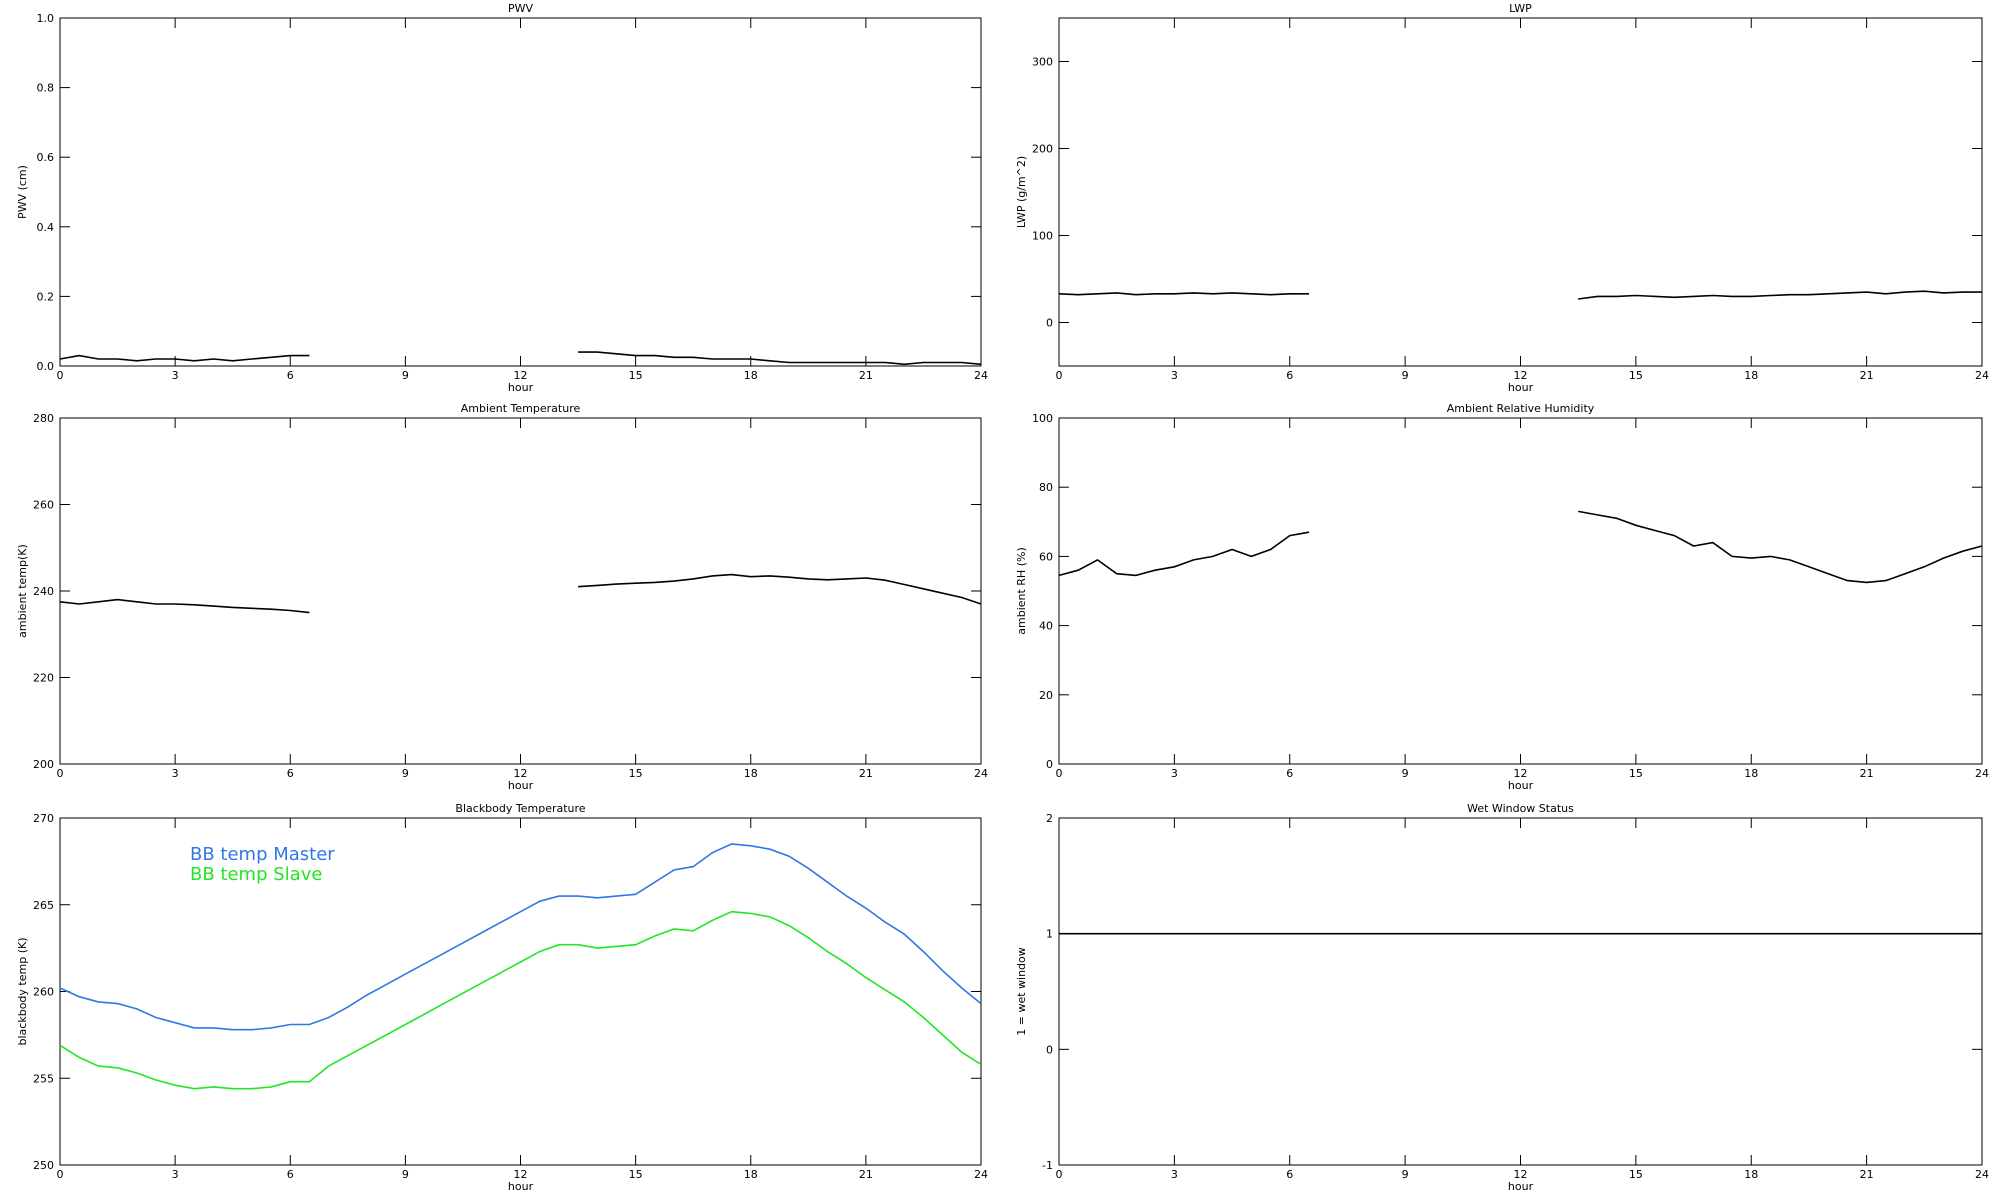  Describe the element at coordinates (43, 1165) in the screenshot. I see `y-tick-label: 250` at that location.